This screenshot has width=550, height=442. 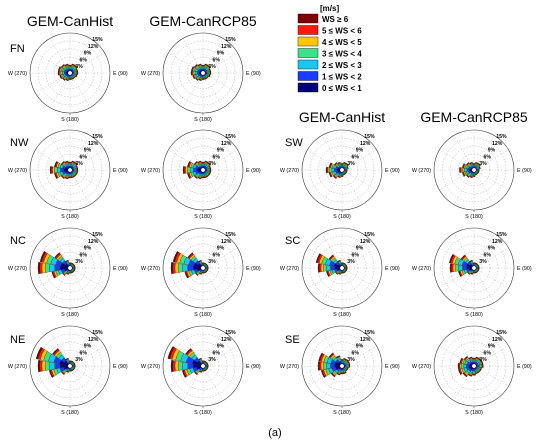 I want to click on panel-fn-hist: 3%6%9%12%15% W (270) E (90) S (180), so click(x=68, y=77).